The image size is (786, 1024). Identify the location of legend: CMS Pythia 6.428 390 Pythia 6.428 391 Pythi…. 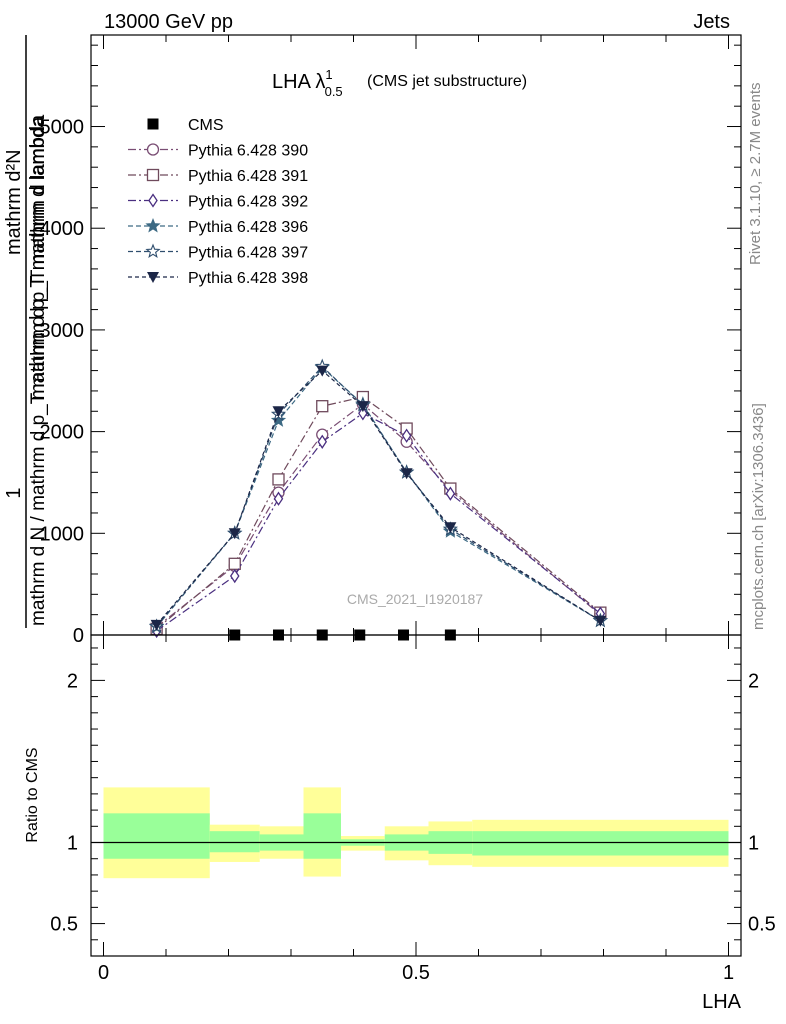
(218, 202).